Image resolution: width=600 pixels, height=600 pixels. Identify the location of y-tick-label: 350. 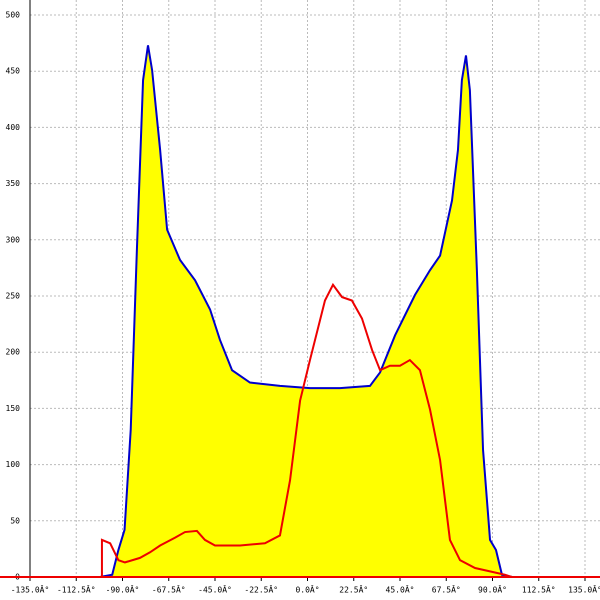
(13, 183).